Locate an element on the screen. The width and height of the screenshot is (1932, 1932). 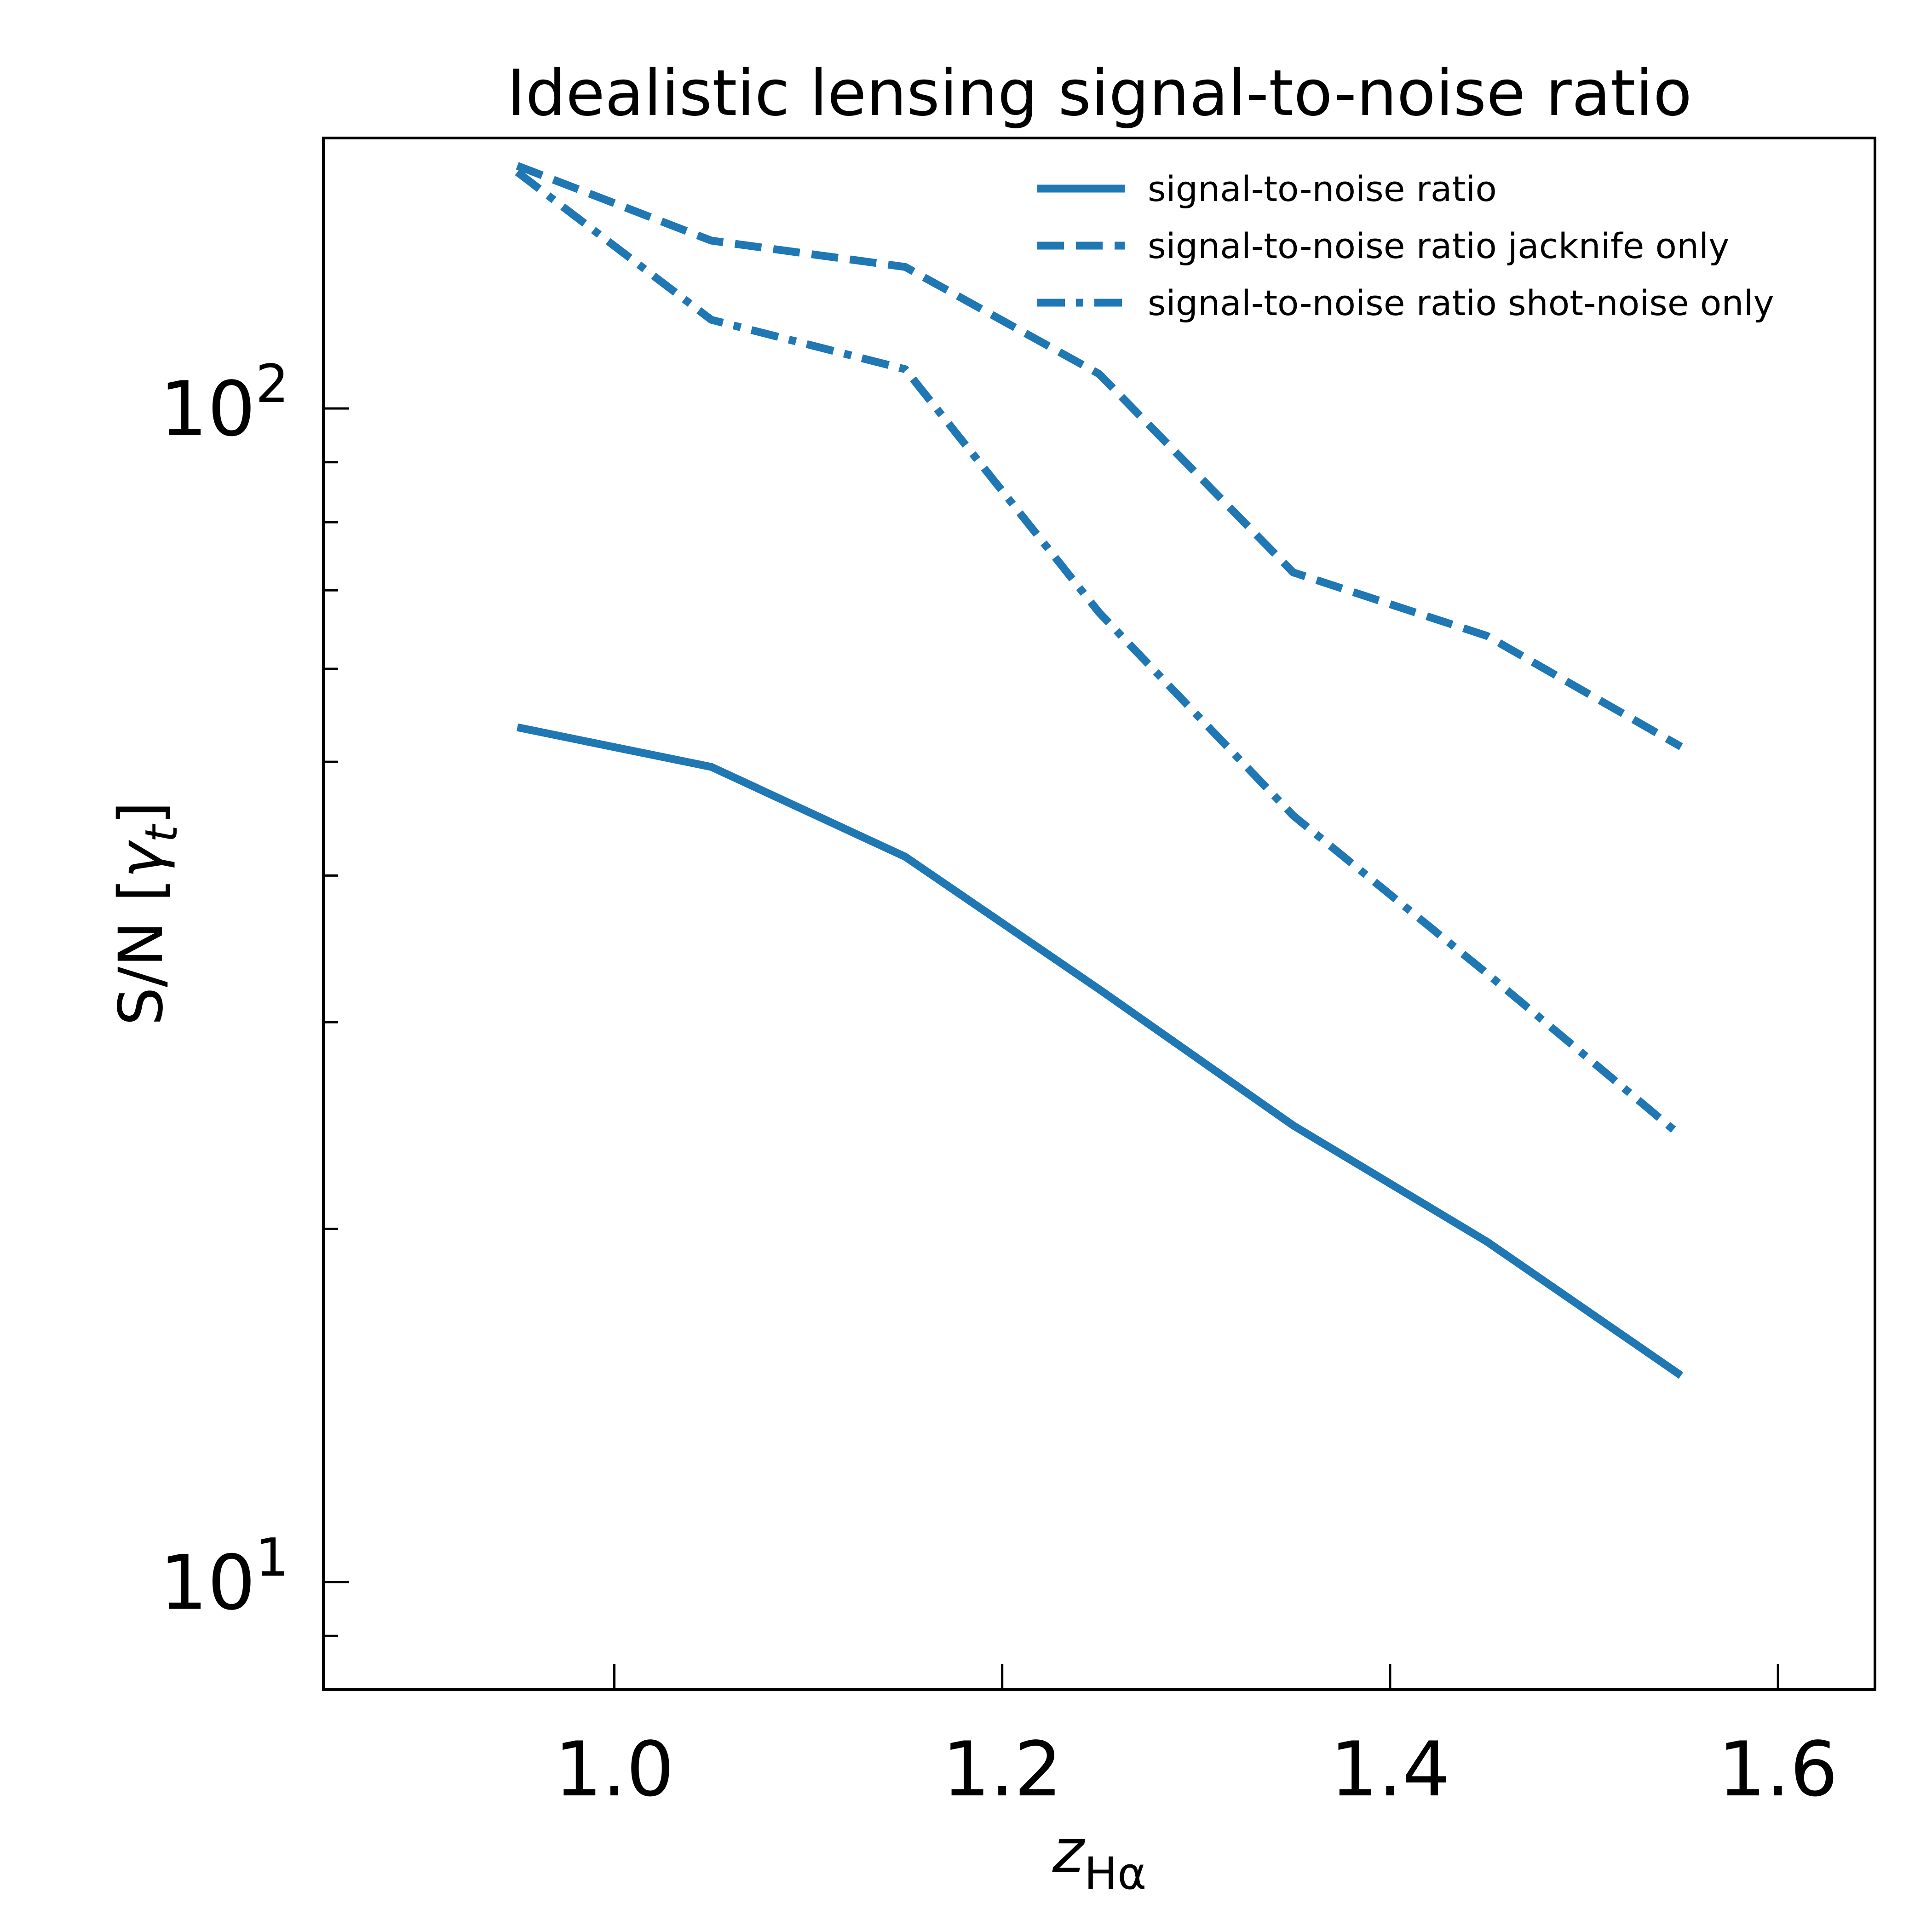
x-axis-label: zHα is located at coordinates (1099, 1857).